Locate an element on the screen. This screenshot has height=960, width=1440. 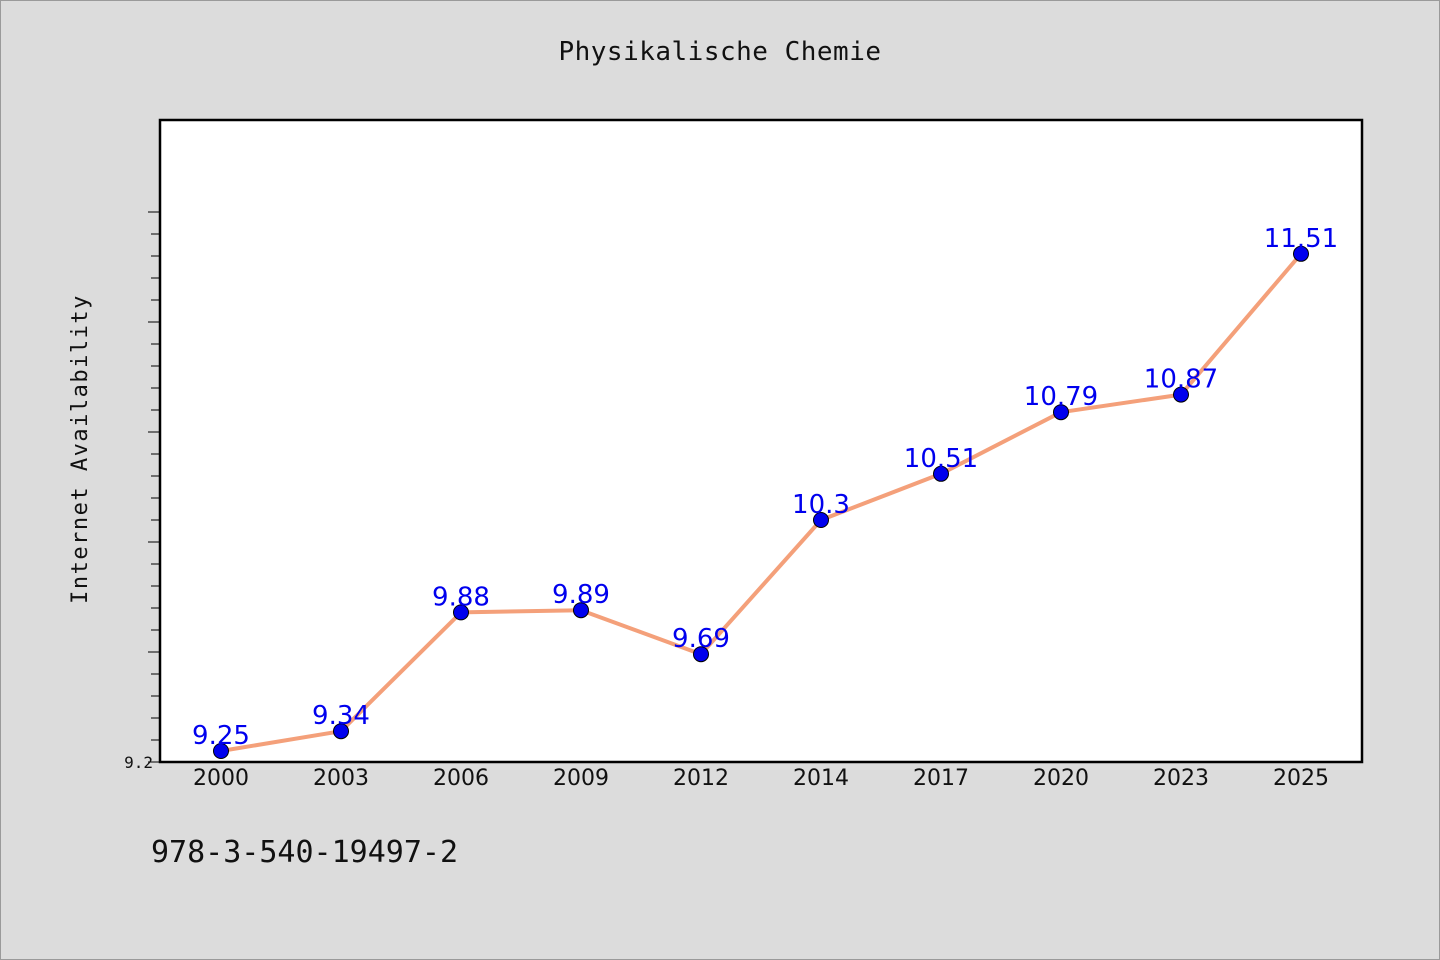
x-tick-label: 2003 is located at coordinates (341, 778).